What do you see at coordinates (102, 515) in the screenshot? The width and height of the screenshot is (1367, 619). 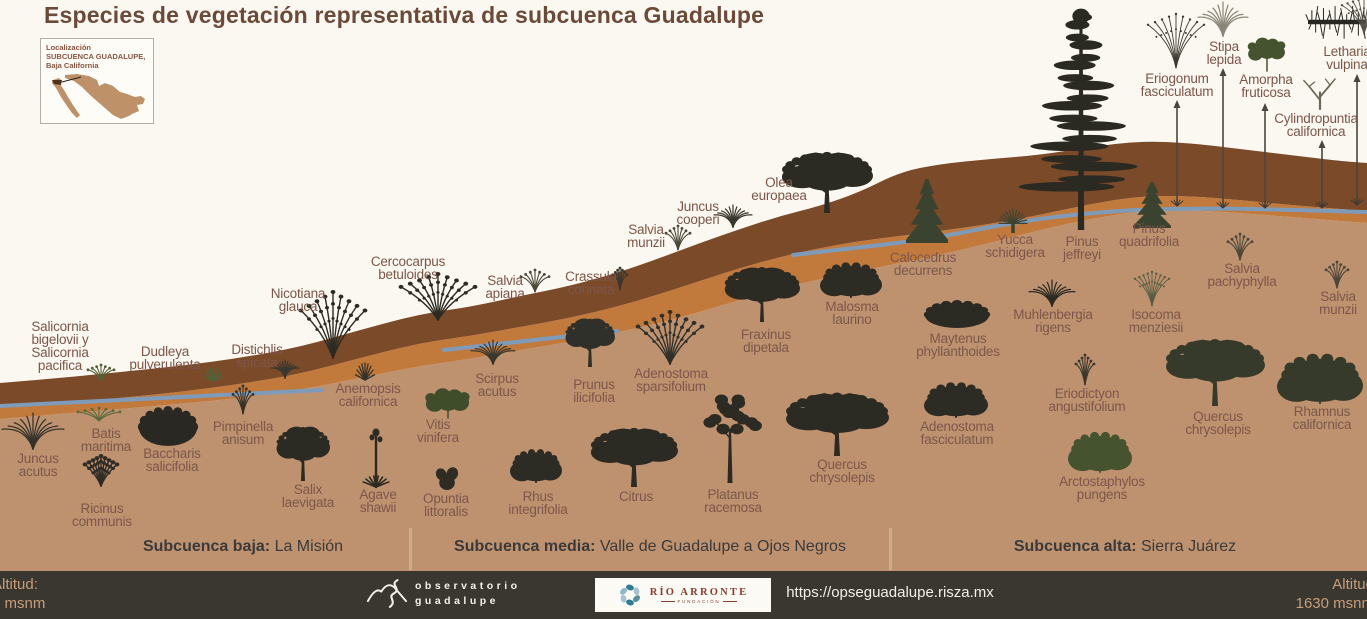 I see `species-label: Ricinus communis` at bounding box center [102, 515].